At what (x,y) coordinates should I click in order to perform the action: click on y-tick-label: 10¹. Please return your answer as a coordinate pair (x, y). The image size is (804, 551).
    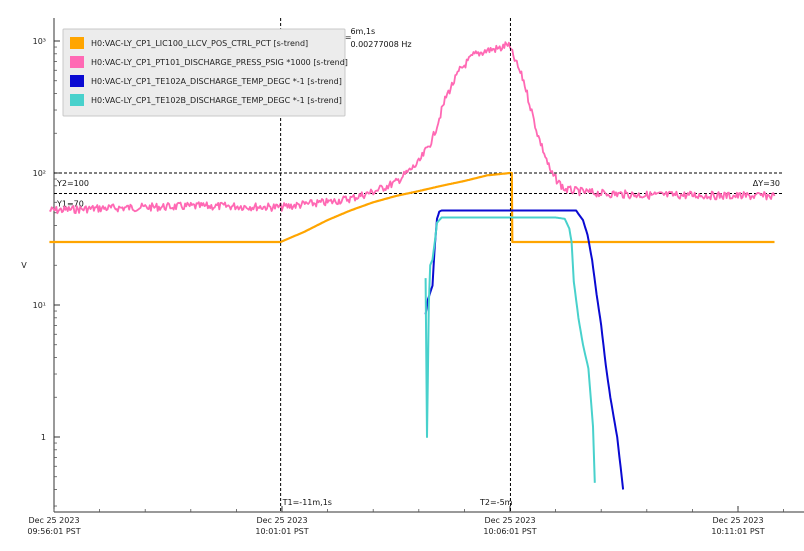
    Looking at the image, I should click on (39, 305).